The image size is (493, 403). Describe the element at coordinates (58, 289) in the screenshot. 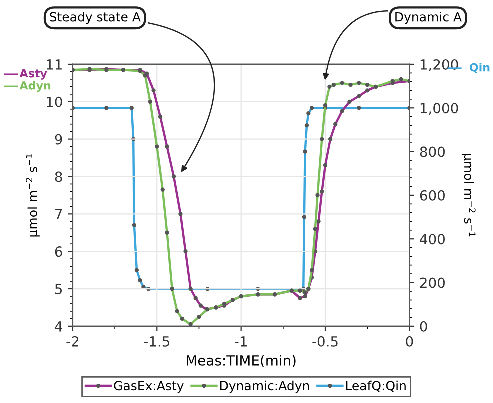

I see `y-tick-label: 5` at that location.